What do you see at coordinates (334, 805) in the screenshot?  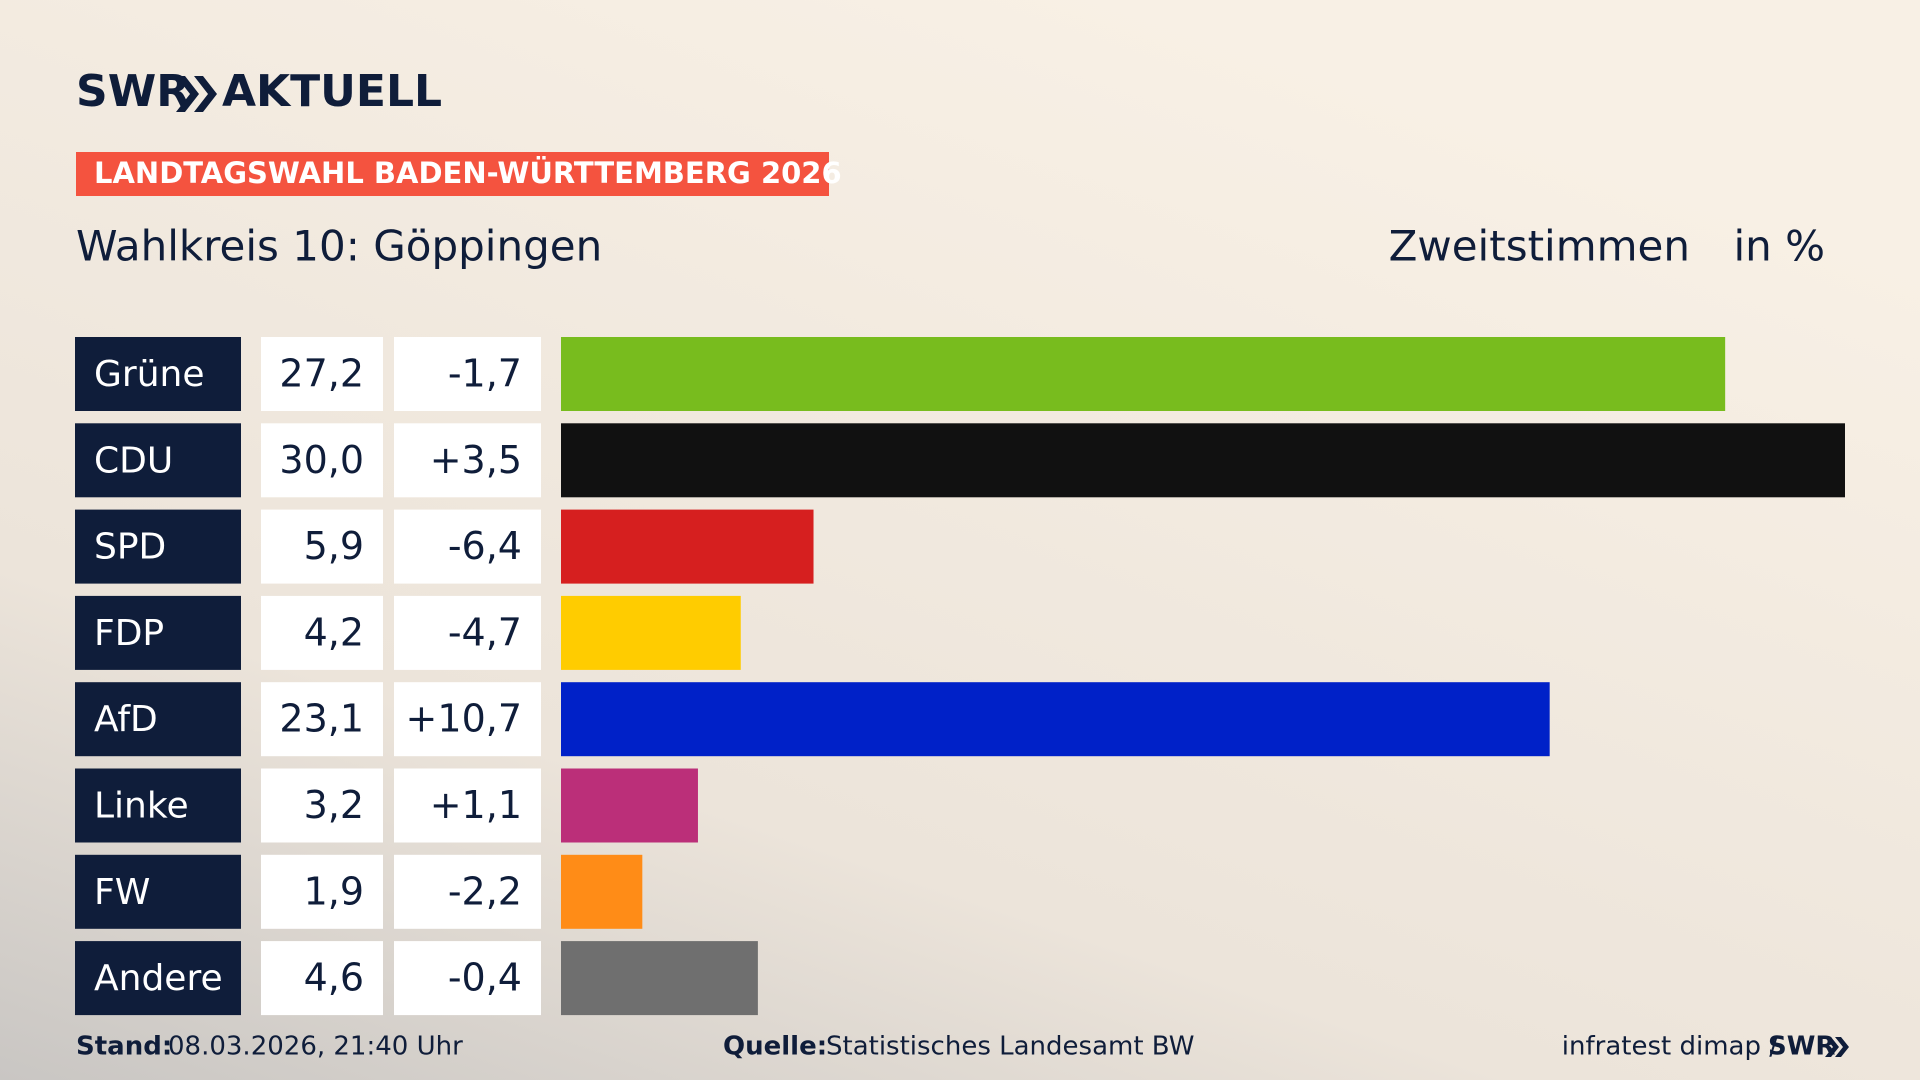 I see `value-label: 3,2` at bounding box center [334, 805].